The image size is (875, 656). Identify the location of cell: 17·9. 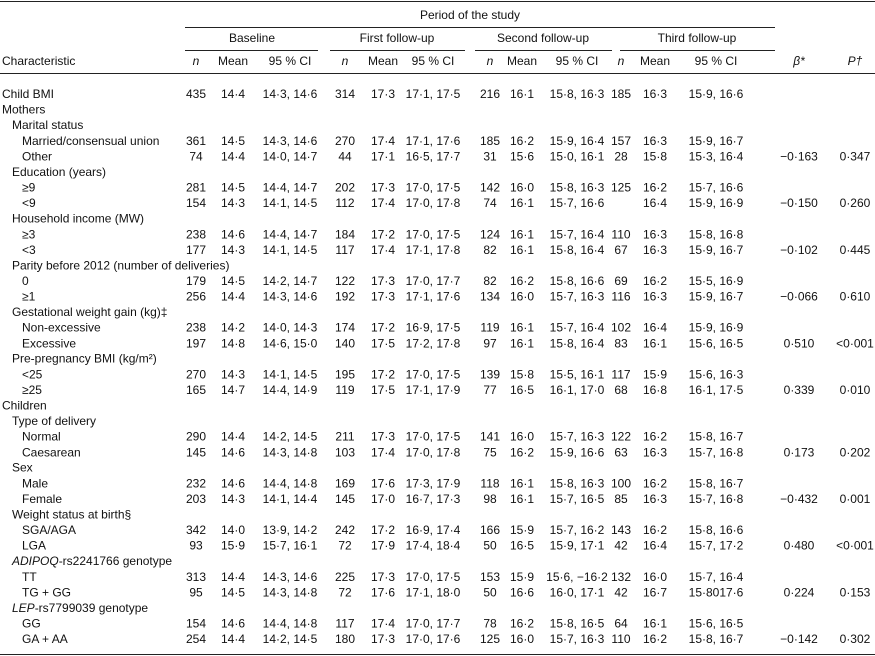
(383, 546).